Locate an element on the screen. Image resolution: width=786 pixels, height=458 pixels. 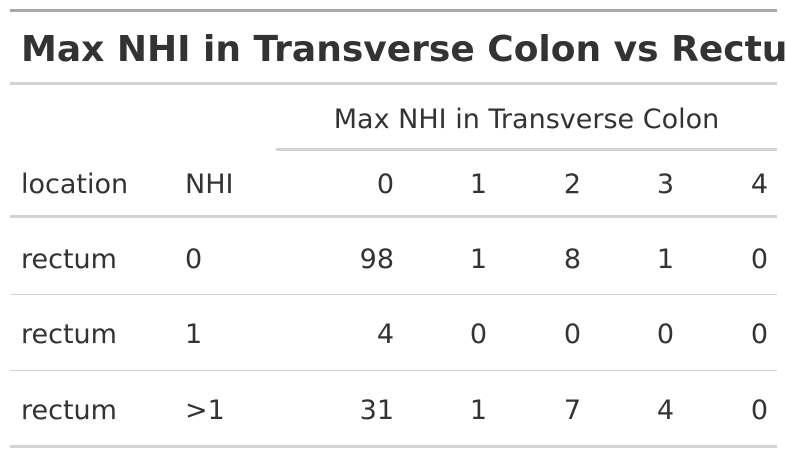
column-header-location: location is located at coordinates (75, 184).